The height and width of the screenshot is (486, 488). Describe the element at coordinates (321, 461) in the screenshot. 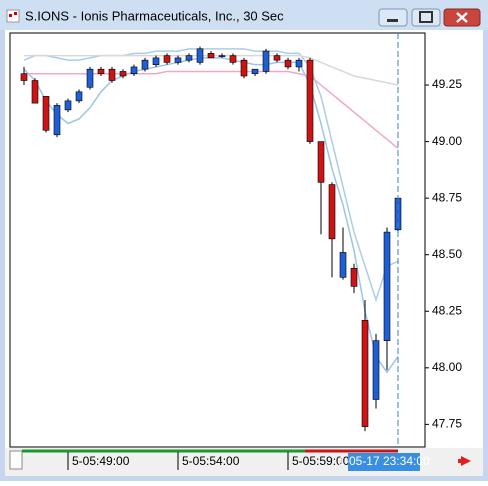

I see `x-tick-label: 5-05:59:00` at that location.